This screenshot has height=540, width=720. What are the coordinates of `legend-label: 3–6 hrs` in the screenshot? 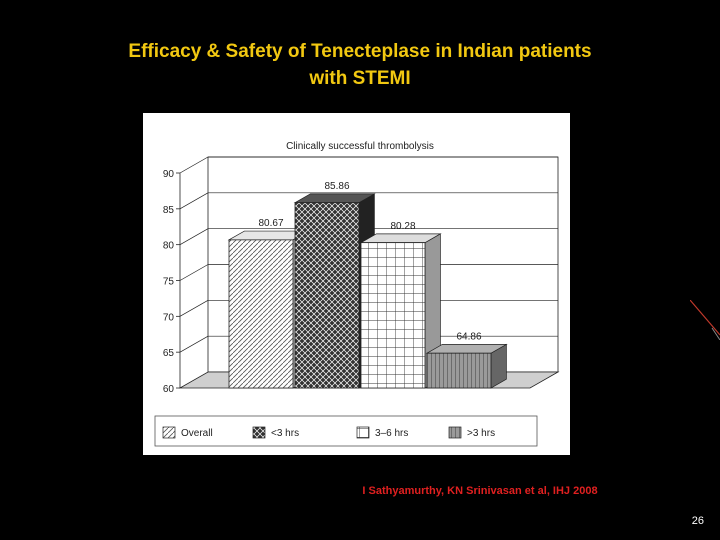 It's located at (391, 433).